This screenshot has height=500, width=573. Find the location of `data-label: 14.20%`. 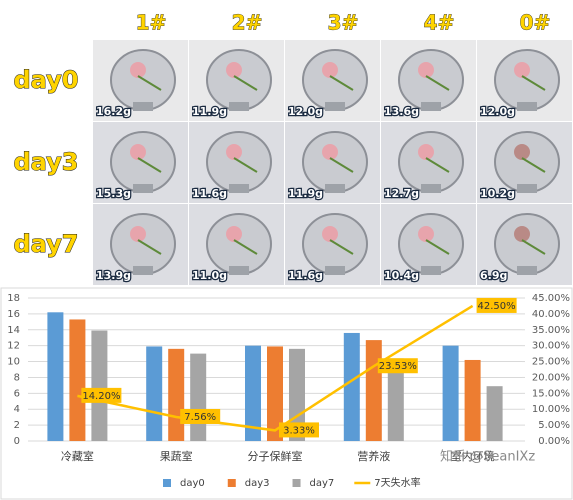

data-label: 14.20% is located at coordinates (101, 396).